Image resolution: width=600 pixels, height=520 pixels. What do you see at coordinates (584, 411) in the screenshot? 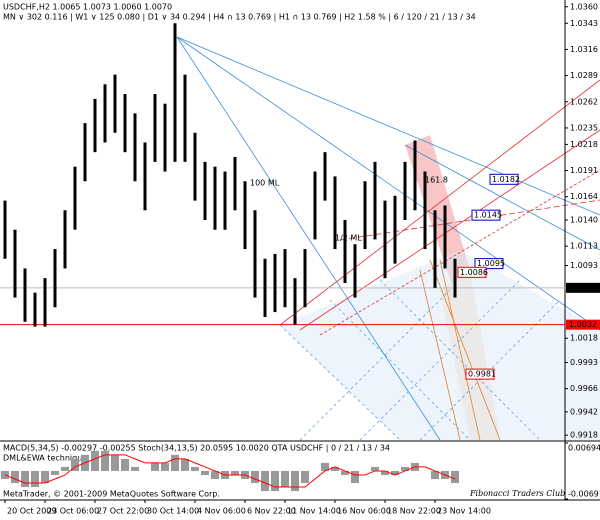
I see `y-tick-label: 0.9942` at bounding box center [584, 411].